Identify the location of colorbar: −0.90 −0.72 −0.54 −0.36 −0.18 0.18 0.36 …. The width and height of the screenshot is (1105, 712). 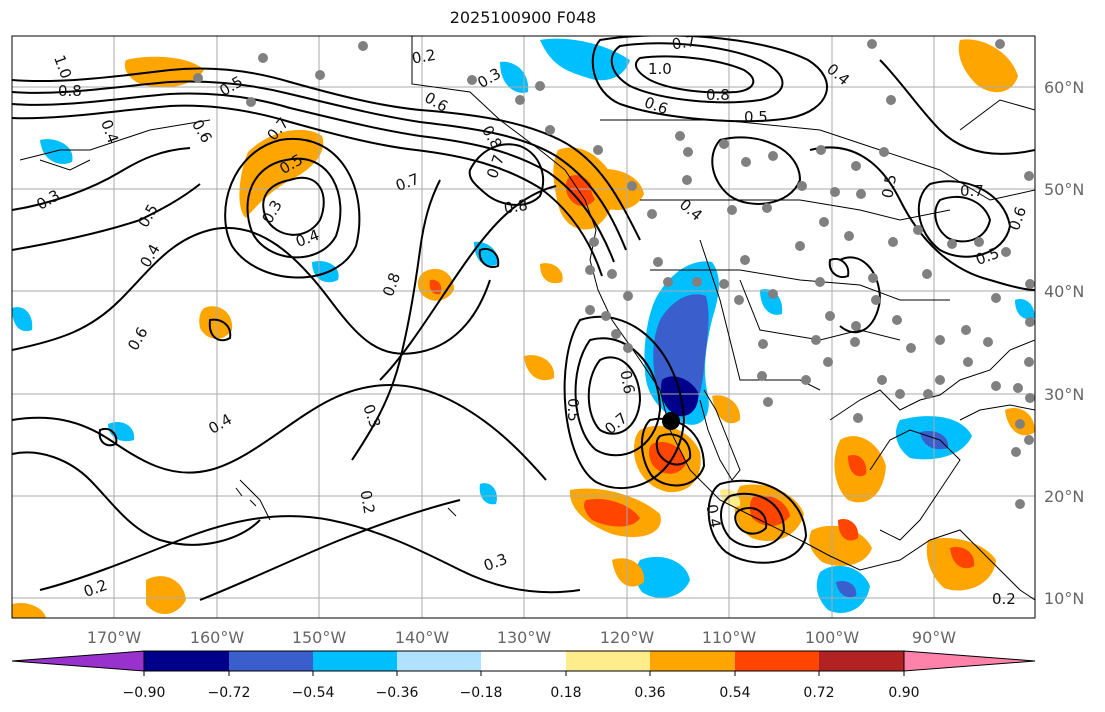
(523, 675).